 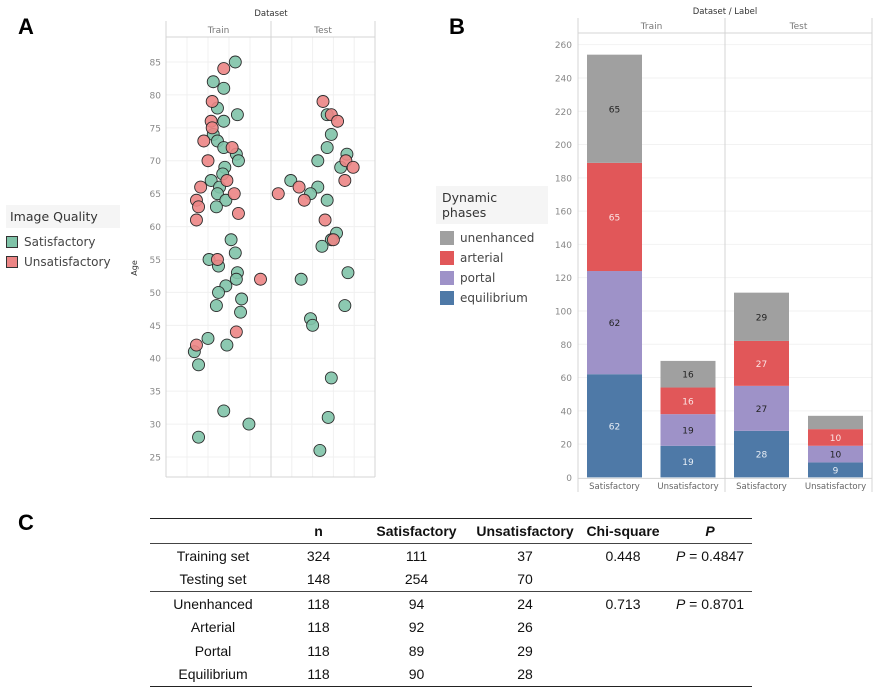 I want to click on y-tick-label: 140, so click(x=563, y=246).